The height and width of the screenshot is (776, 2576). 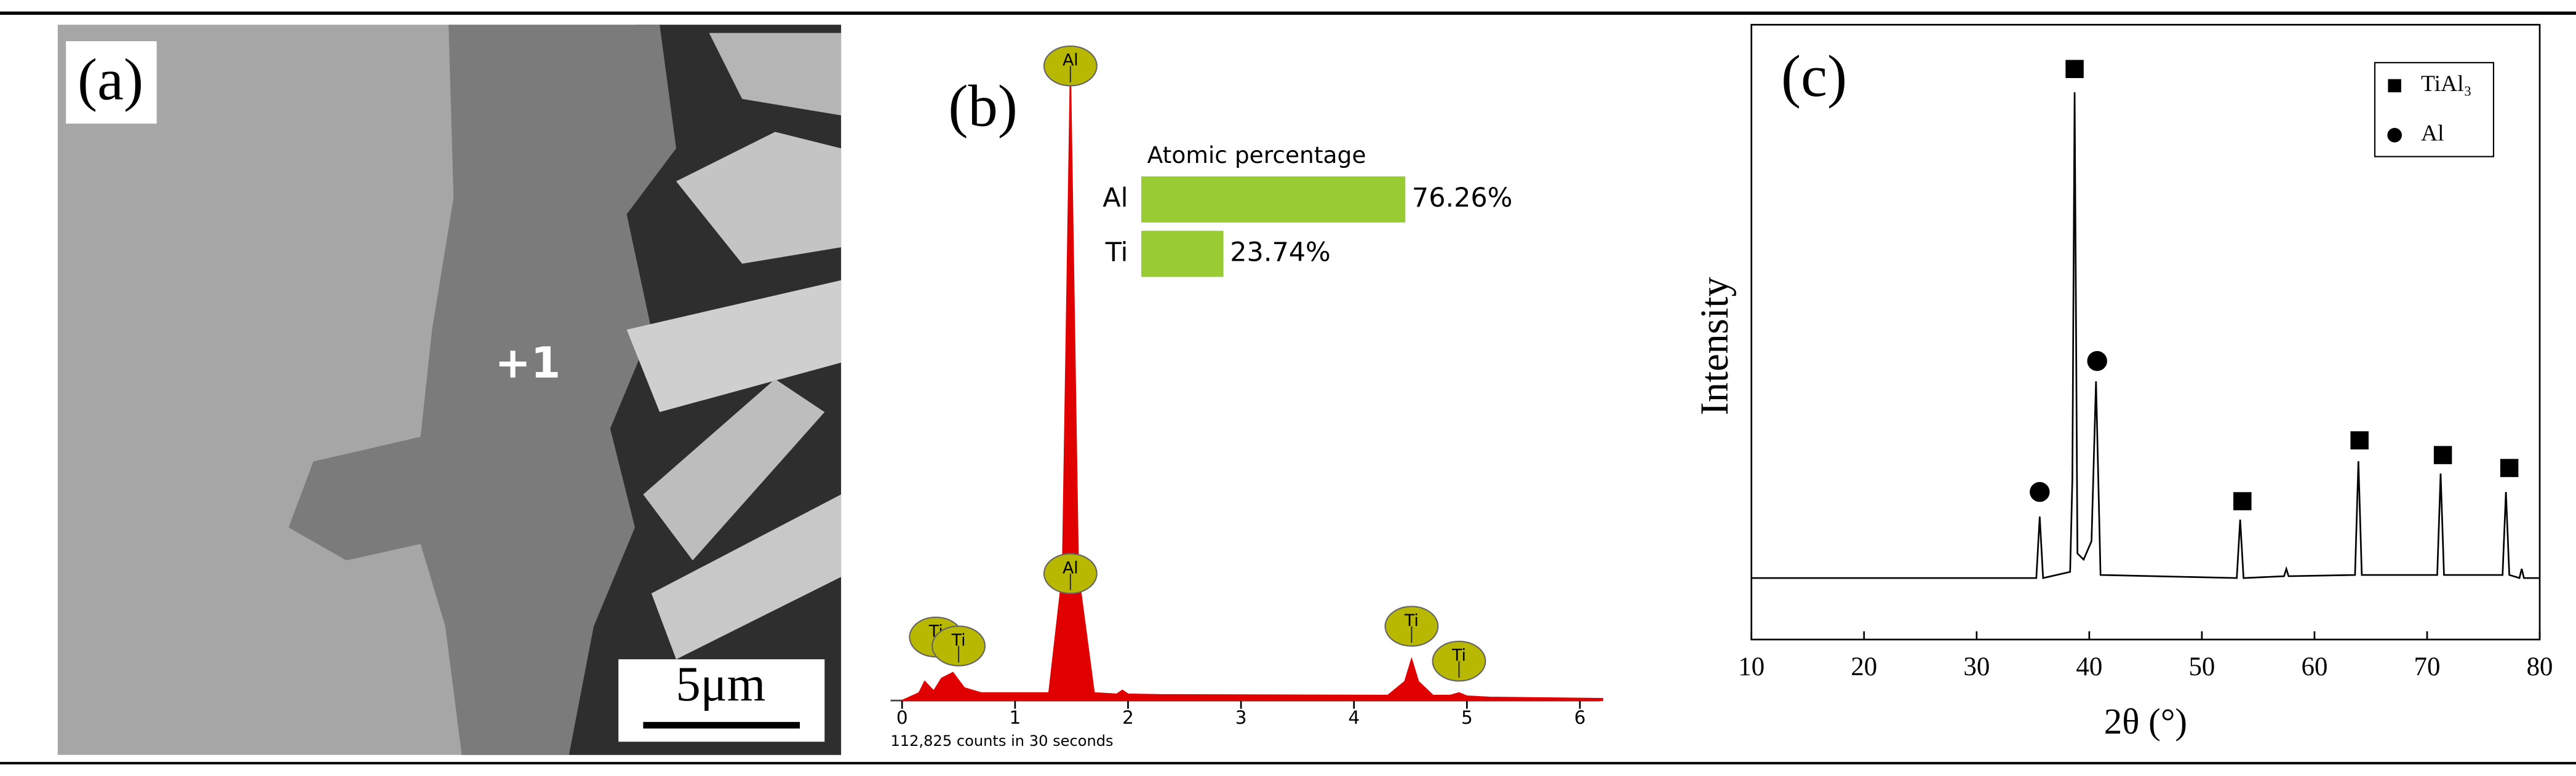 I want to click on x-tick-label: 1, so click(x=1015, y=717).